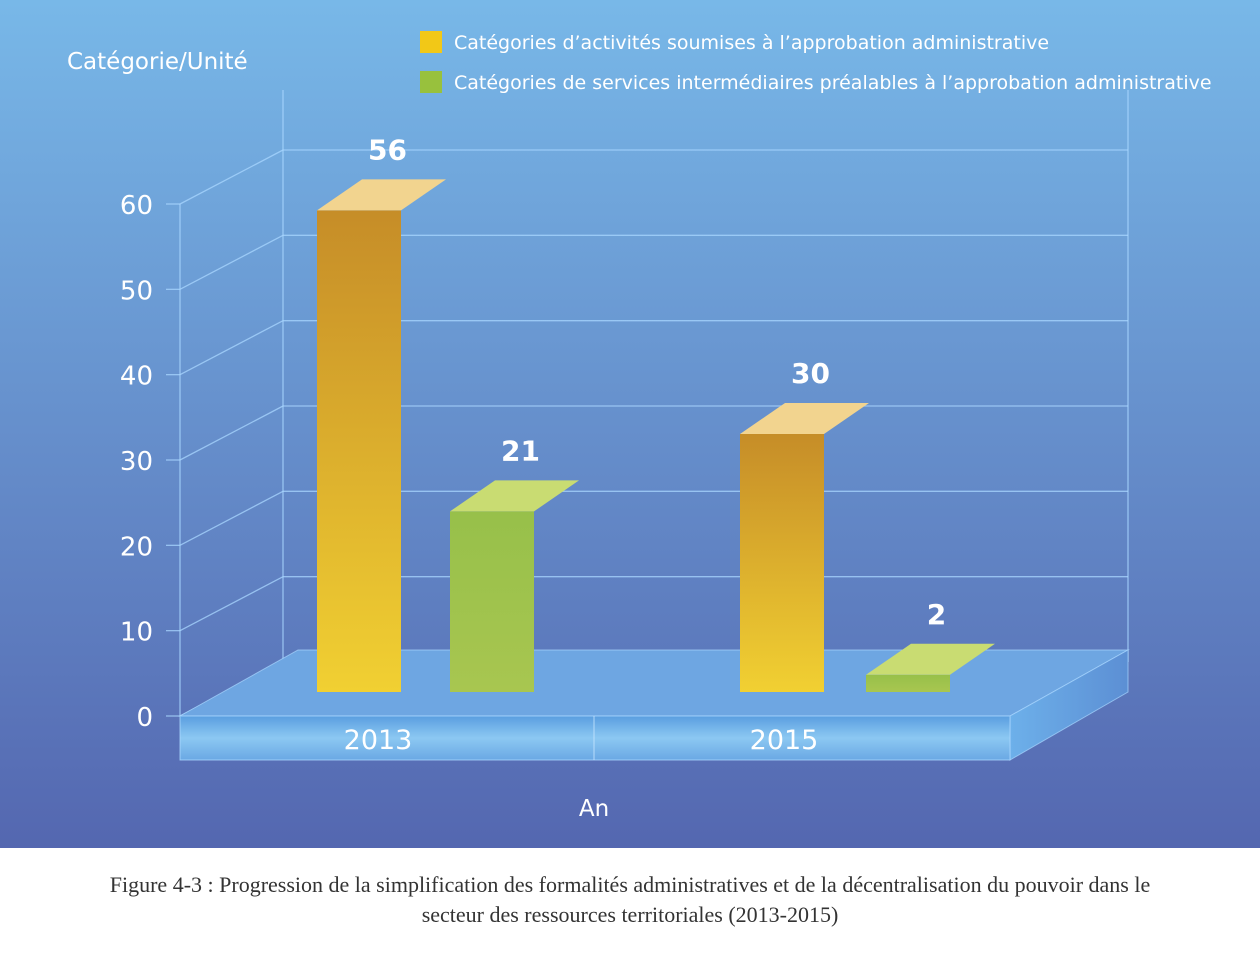  I want to click on bar-series-1-2013: 56, so click(381, 412).